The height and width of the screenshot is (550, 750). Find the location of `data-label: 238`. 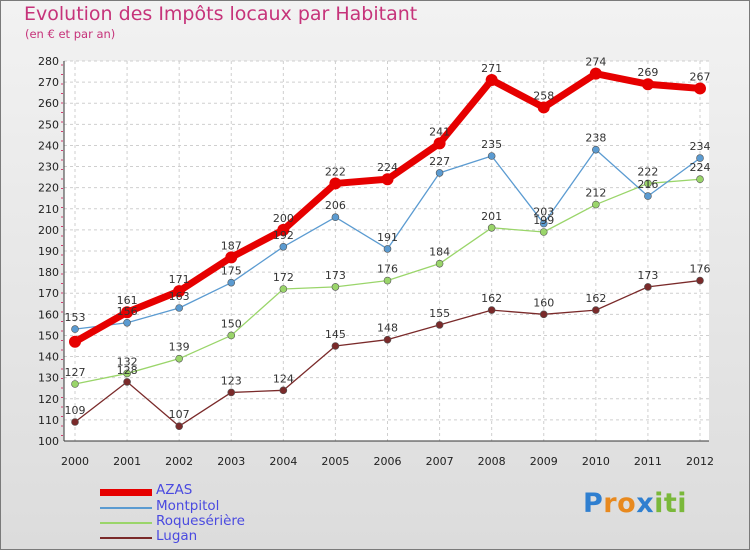

data-label: 238 is located at coordinates (595, 138).